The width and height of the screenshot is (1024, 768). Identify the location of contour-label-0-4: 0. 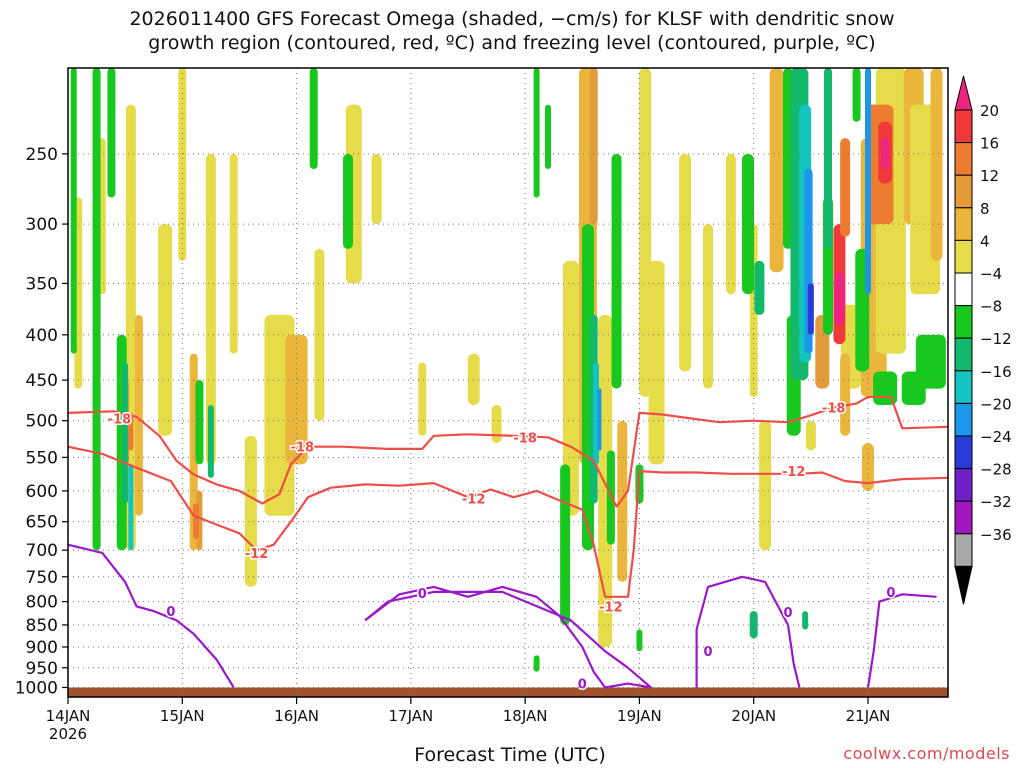
(787, 613).